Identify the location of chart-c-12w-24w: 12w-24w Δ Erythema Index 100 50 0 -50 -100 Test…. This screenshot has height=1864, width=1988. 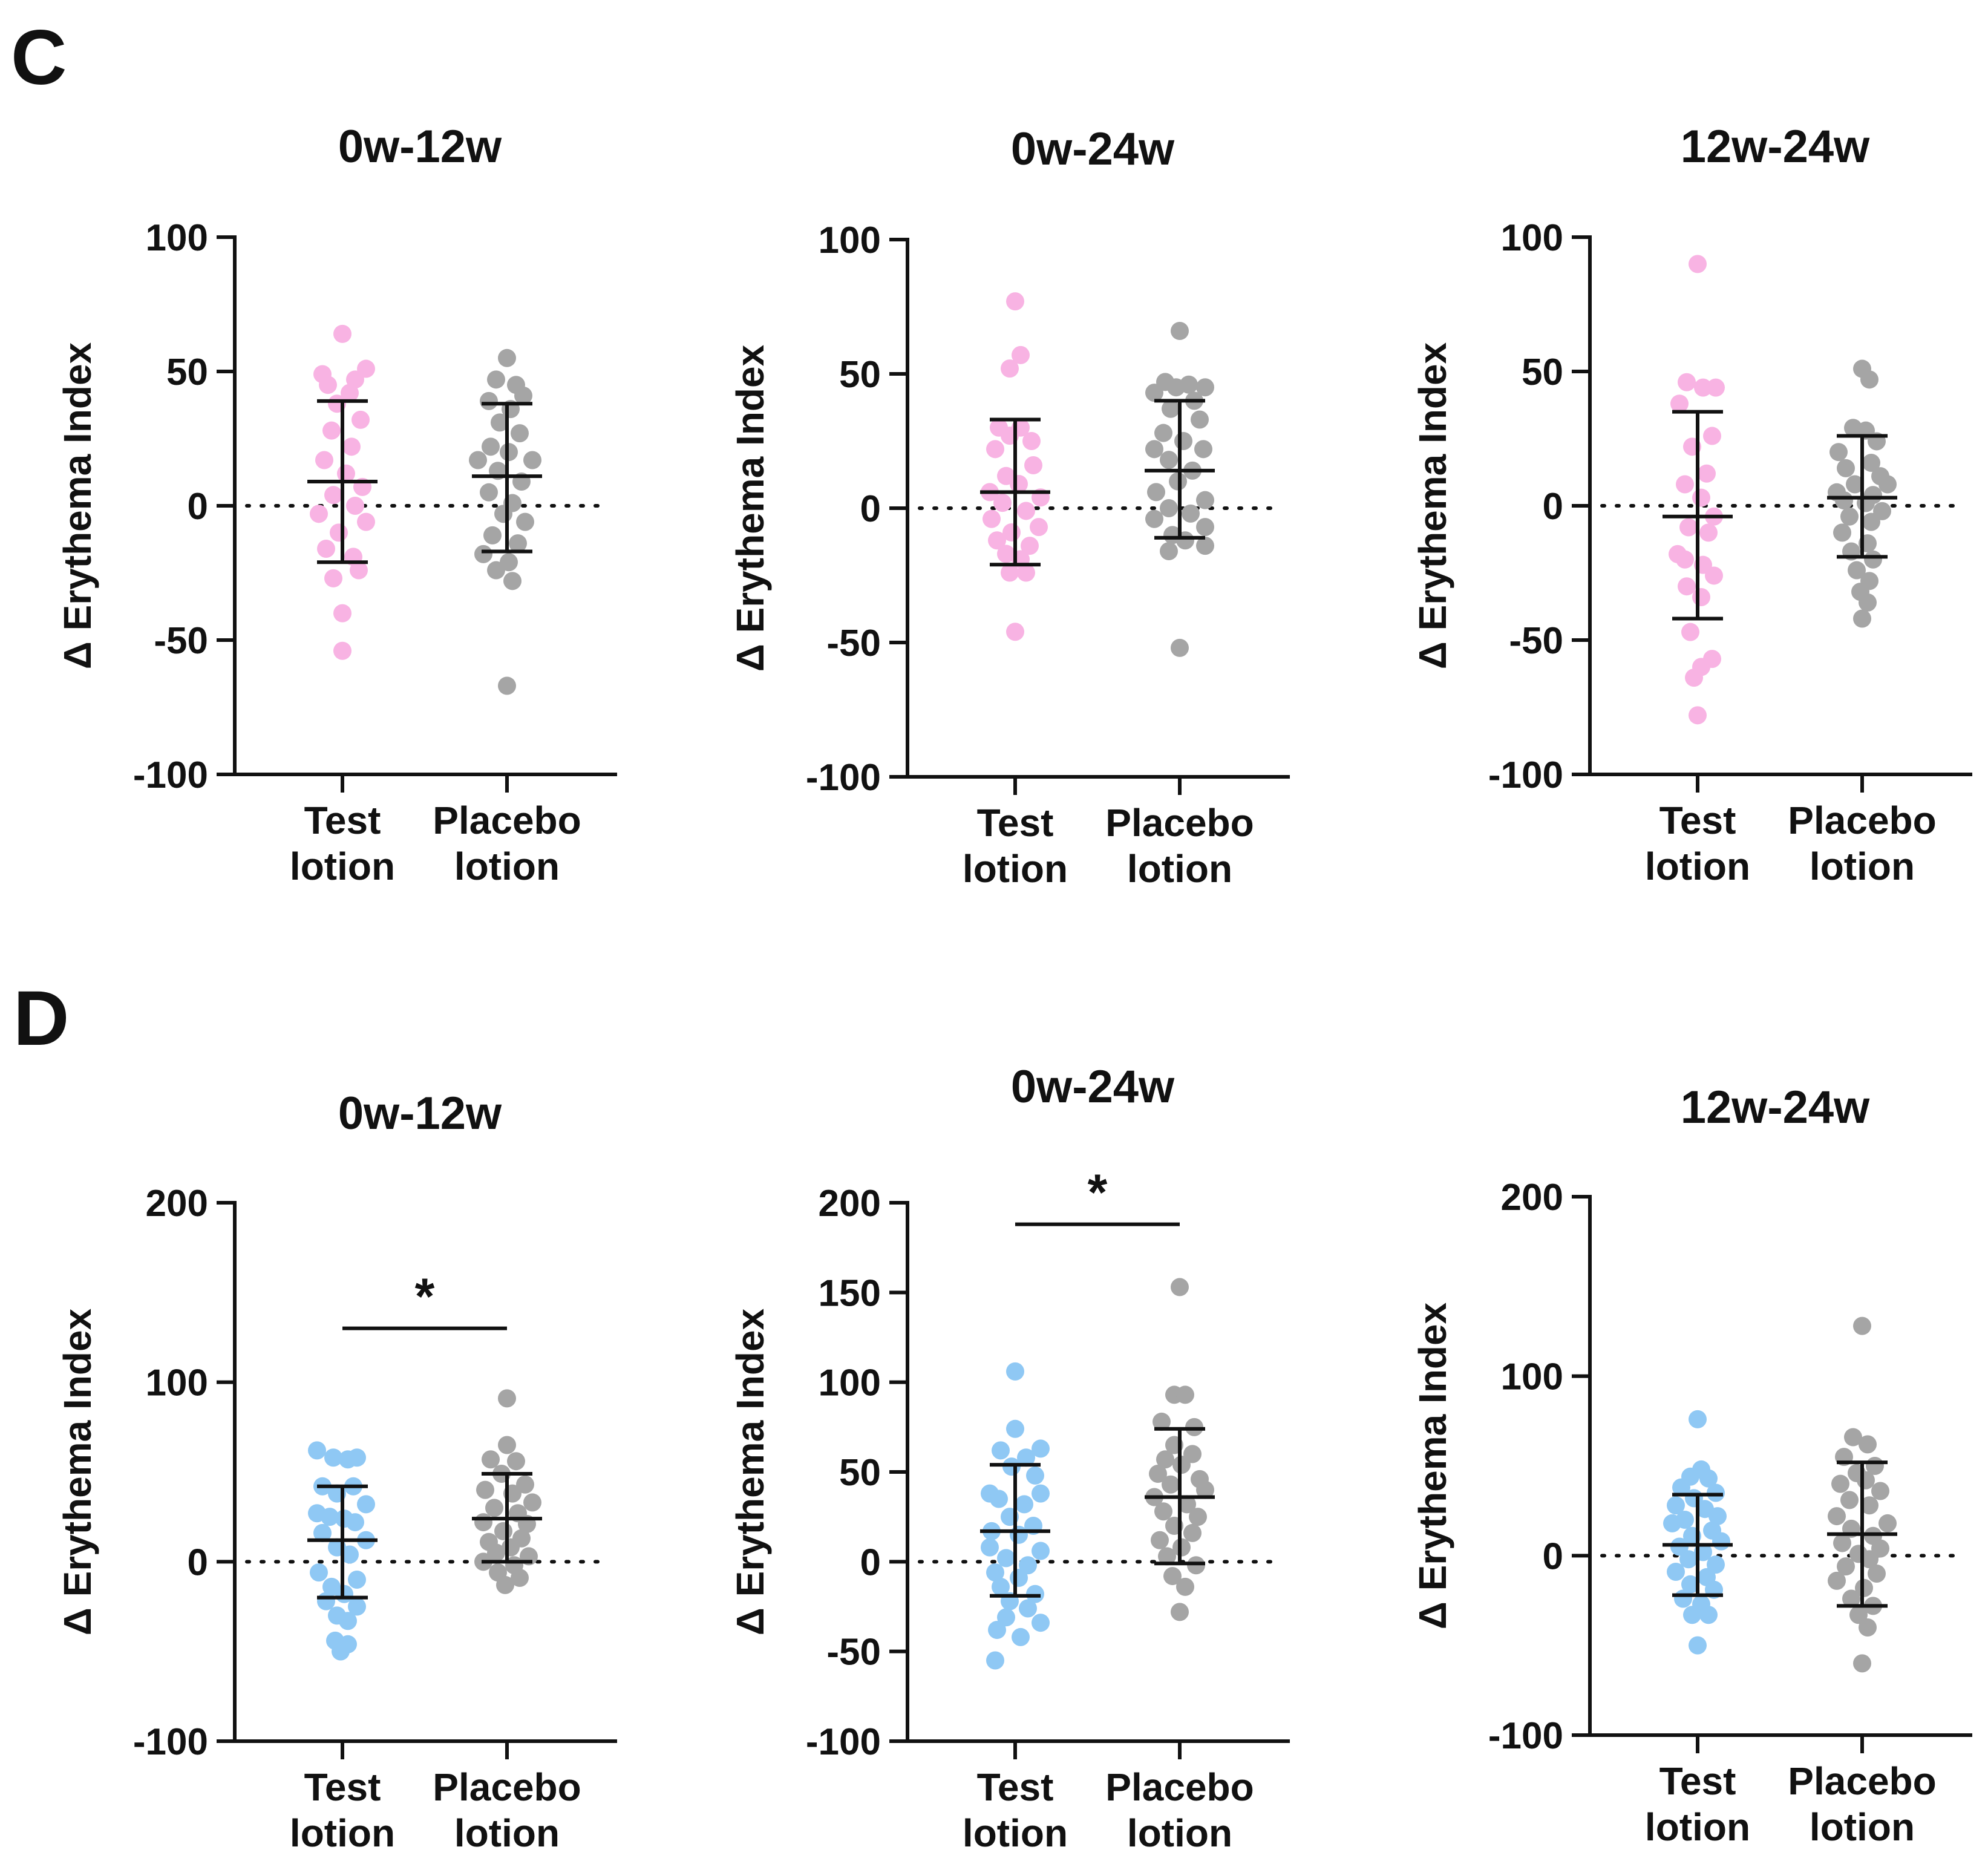
(1691, 505).